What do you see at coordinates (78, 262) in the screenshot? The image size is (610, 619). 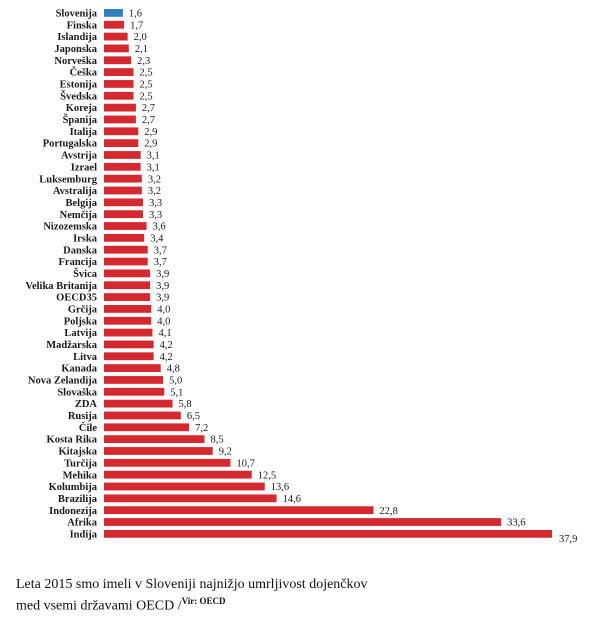 I see `category-label: Francija` at bounding box center [78, 262].